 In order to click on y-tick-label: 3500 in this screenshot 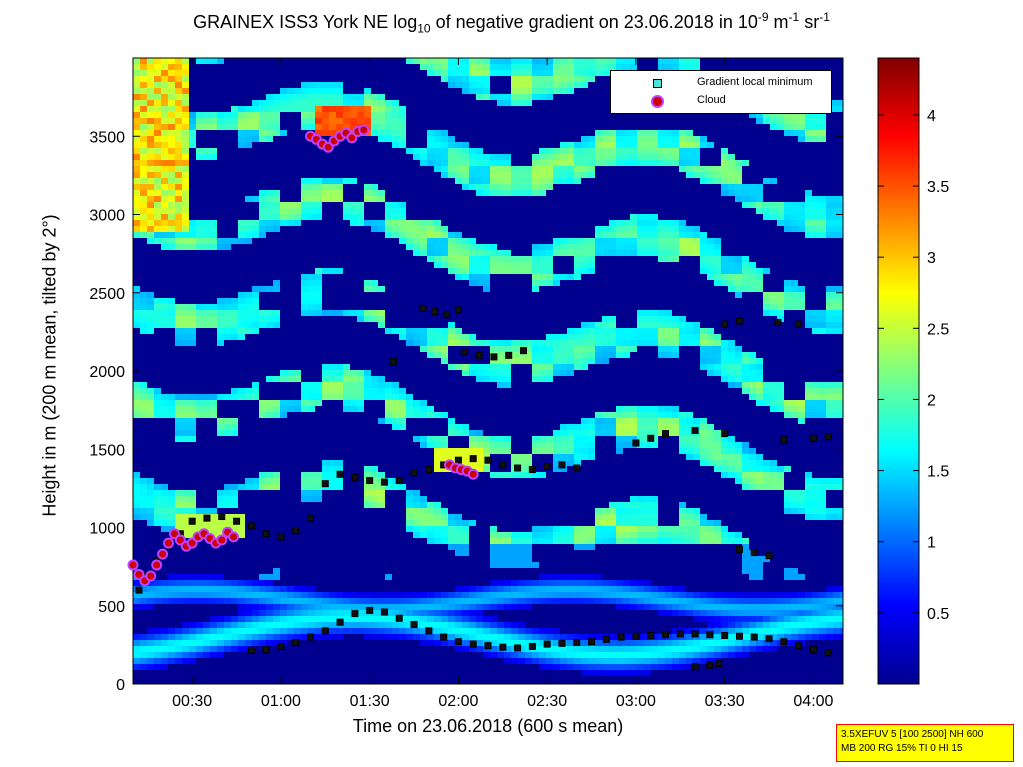, I will do `click(107, 137)`.